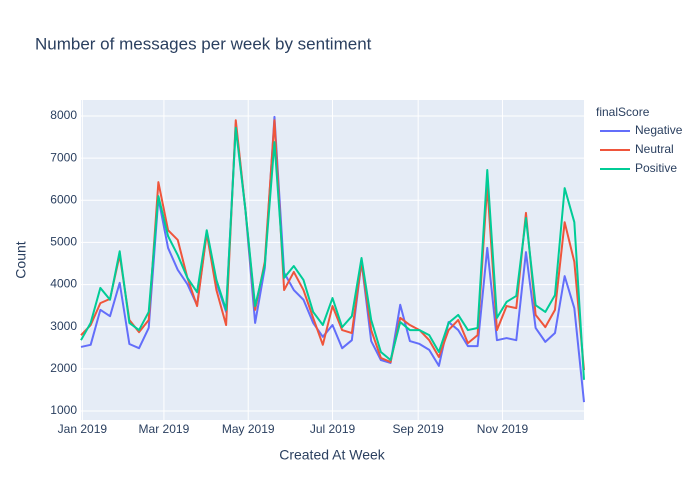  What do you see at coordinates (63, 284) in the screenshot?
I see `y-tick-label: 4000` at bounding box center [63, 284].